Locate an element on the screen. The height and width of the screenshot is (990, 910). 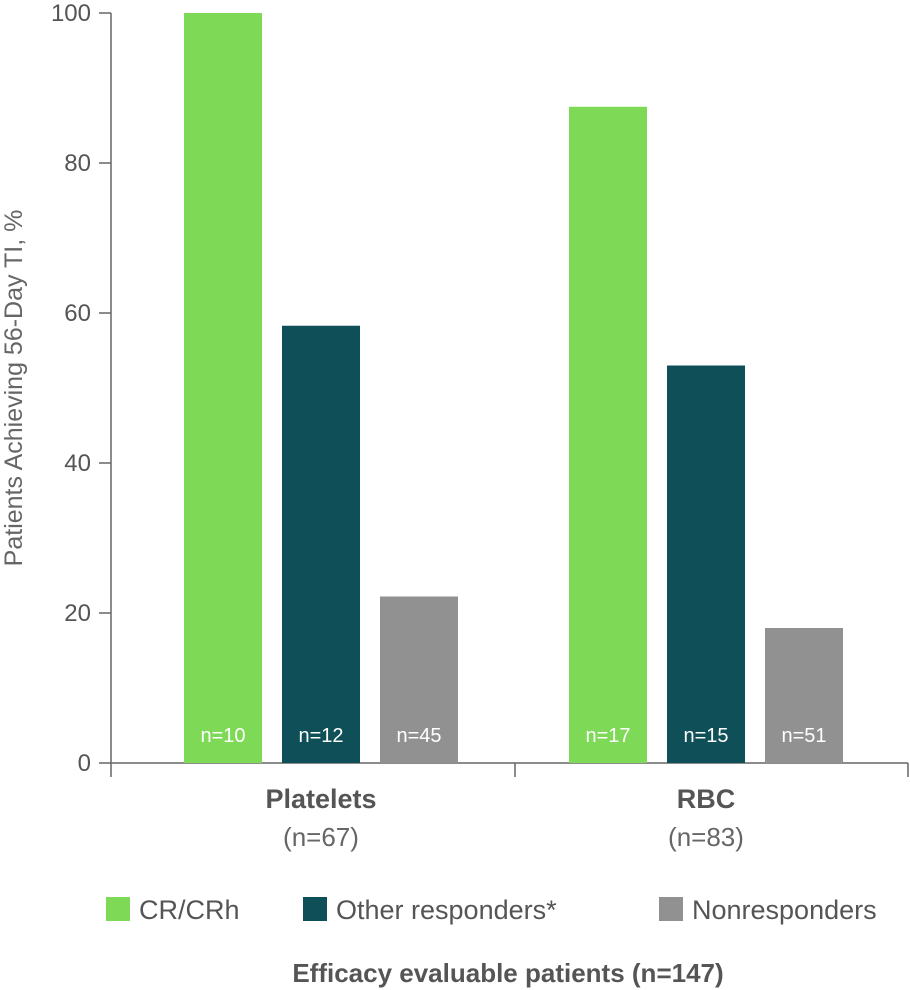
x-axis-title: Efficacy evaluable patients (n=147) is located at coordinates (507, 973).